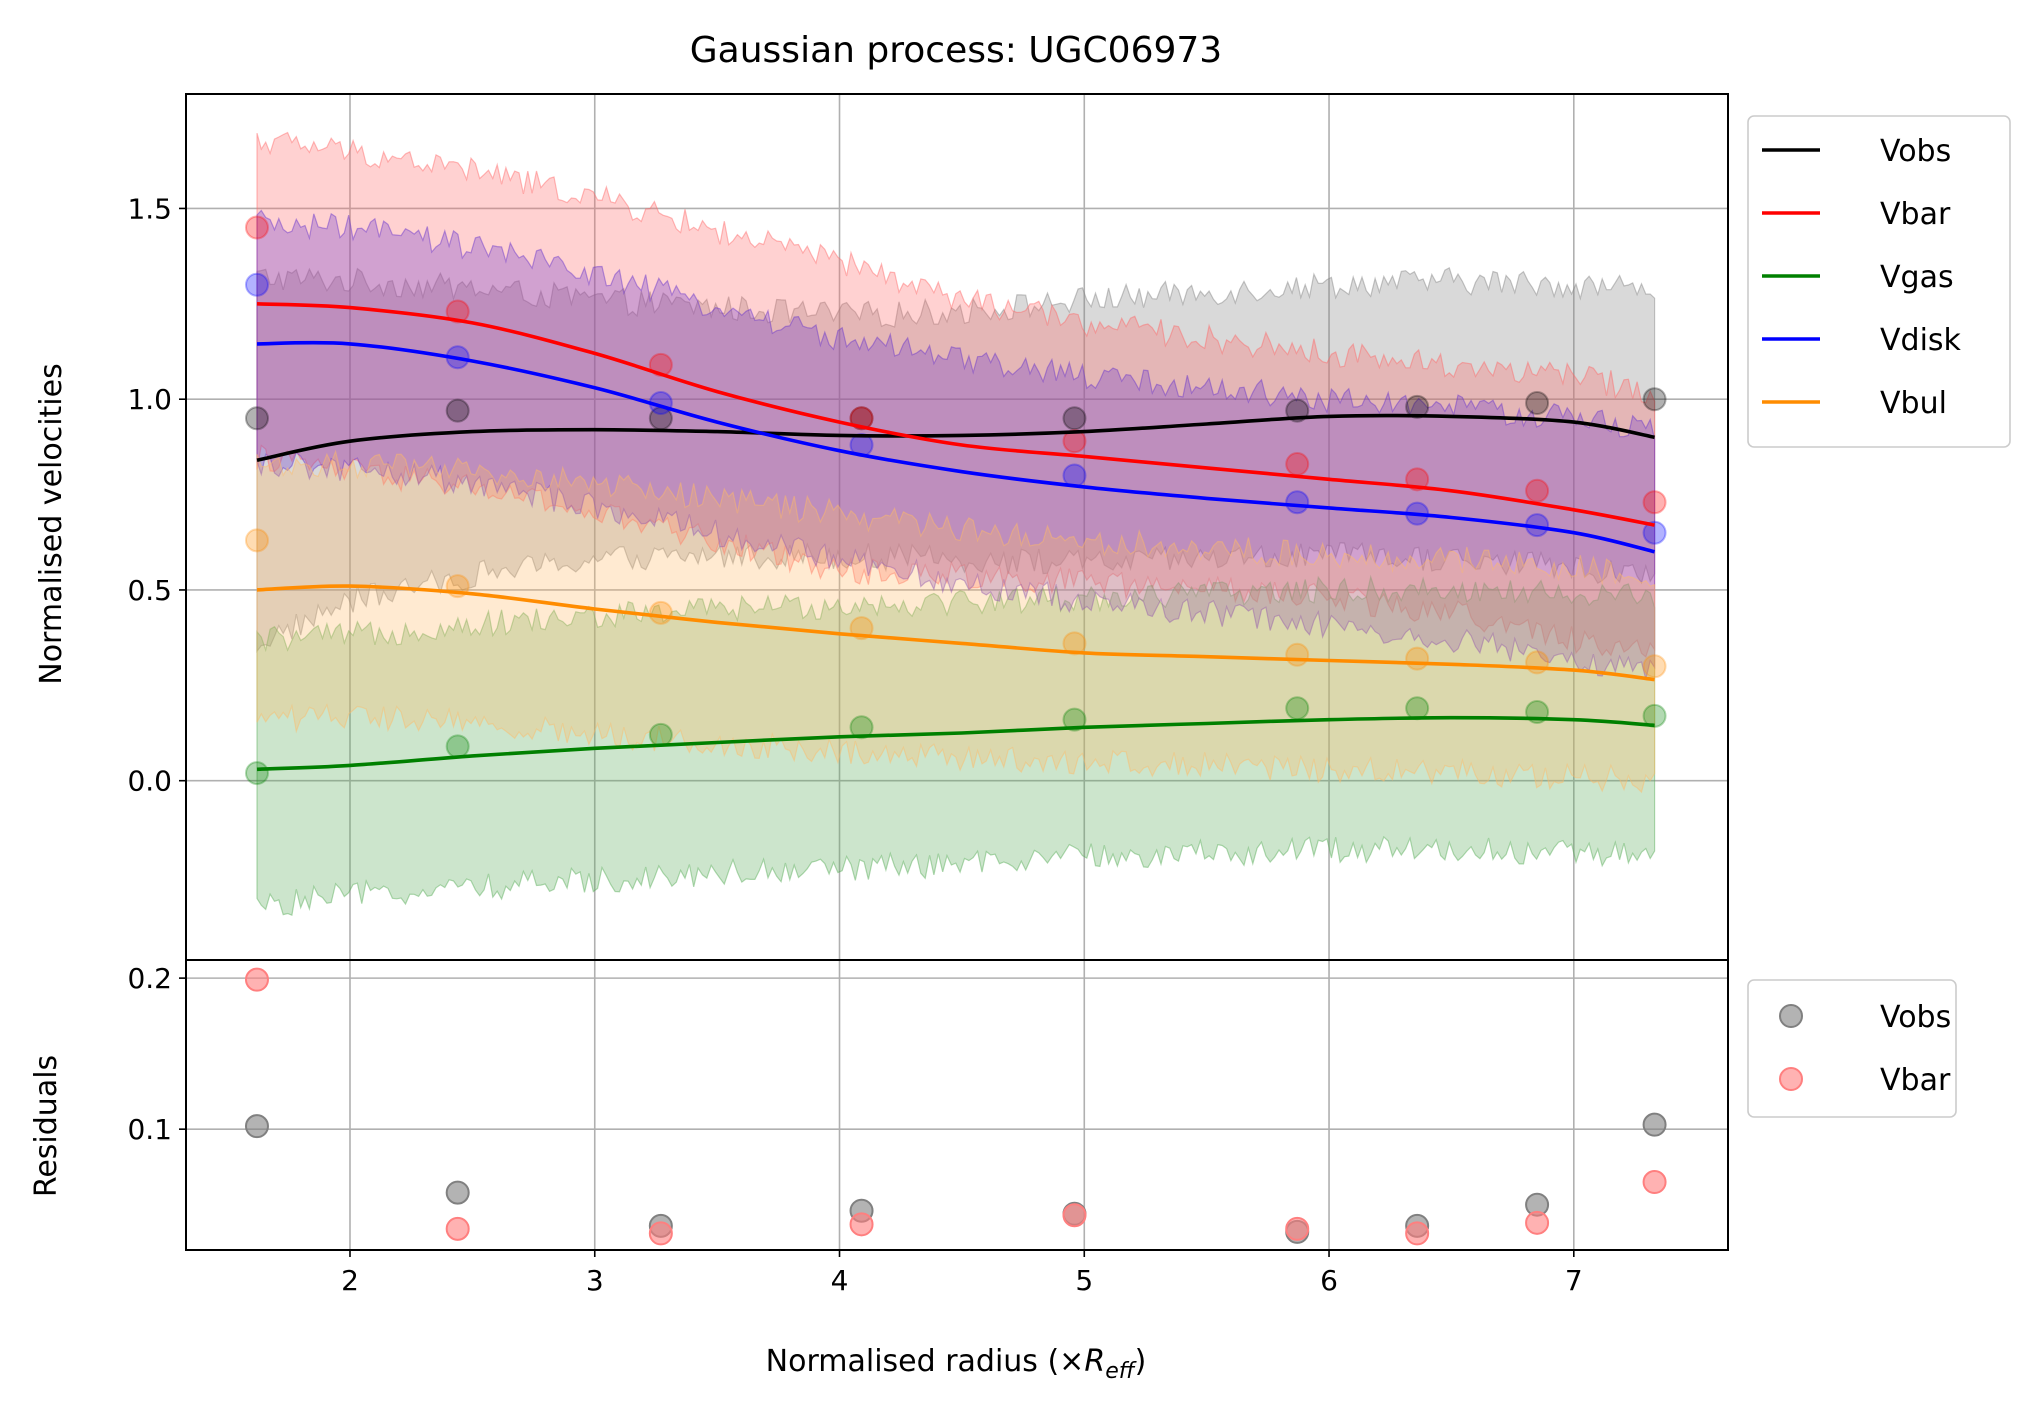 This screenshot has width=2033, height=1406. I want to click on resid-y-tick-label: 0.2, so click(149, 978).